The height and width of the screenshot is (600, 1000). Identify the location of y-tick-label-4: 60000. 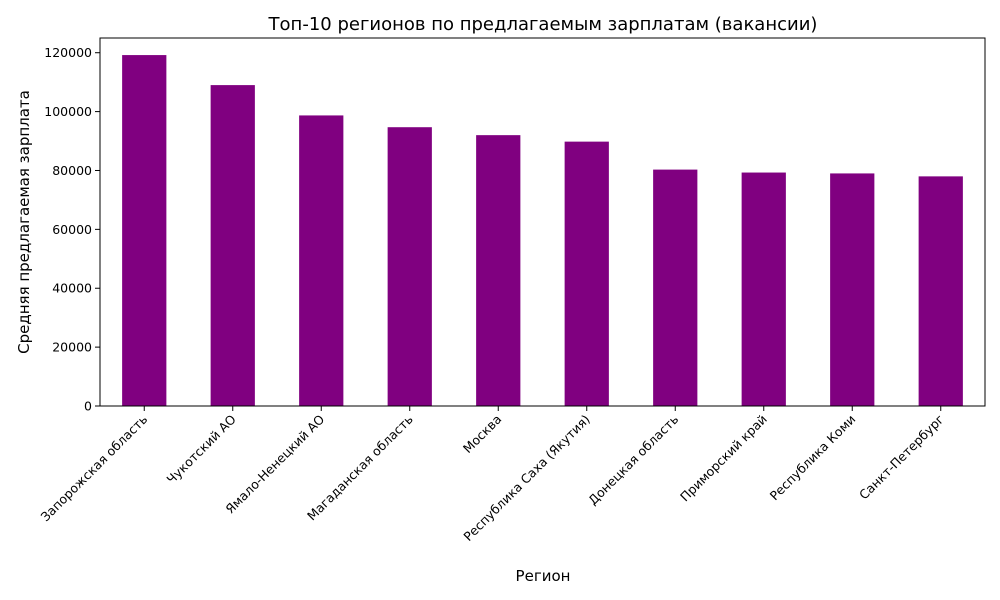
(72, 229).